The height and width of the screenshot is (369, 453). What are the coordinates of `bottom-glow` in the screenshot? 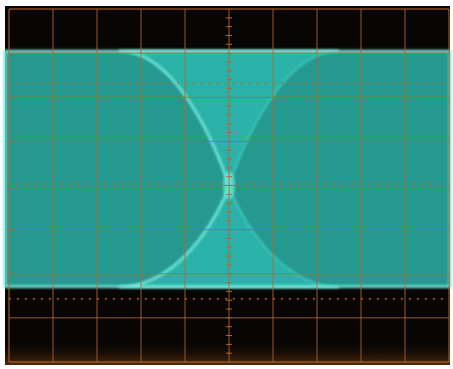 It's located at (227, 352).